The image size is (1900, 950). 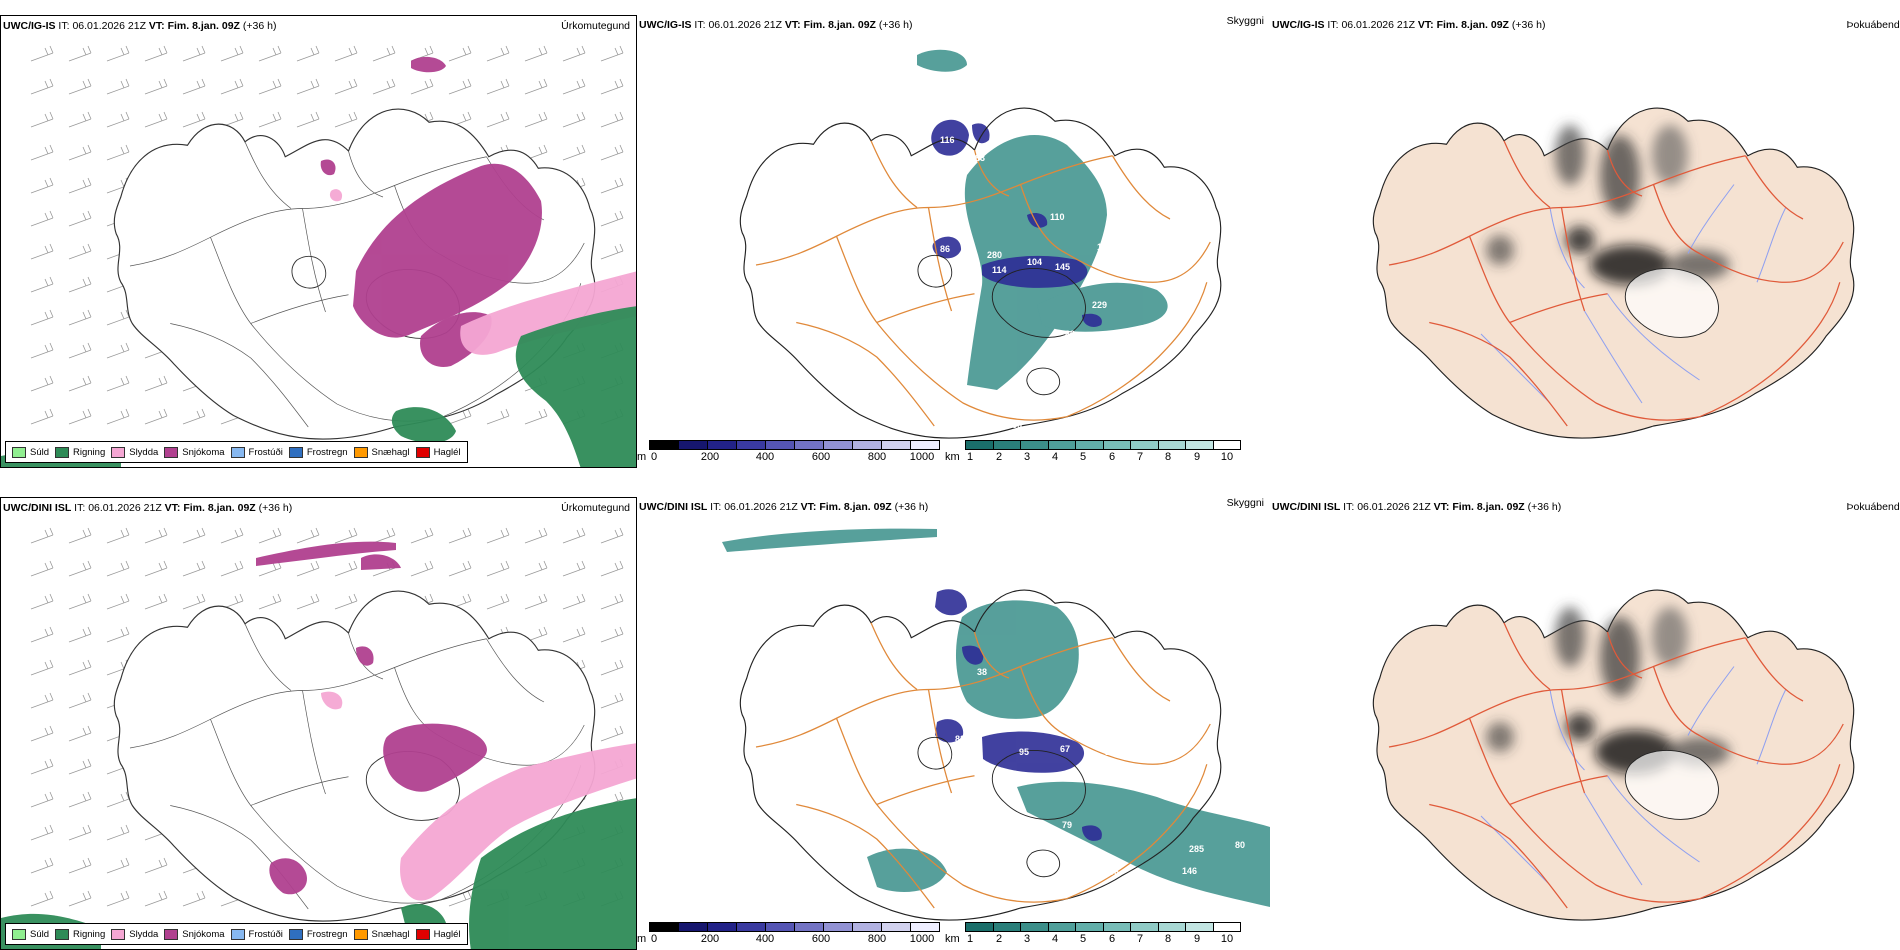 What do you see at coordinates (710, 457) in the screenshot?
I see `ceiling-tick: 200` at bounding box center [710, 457].